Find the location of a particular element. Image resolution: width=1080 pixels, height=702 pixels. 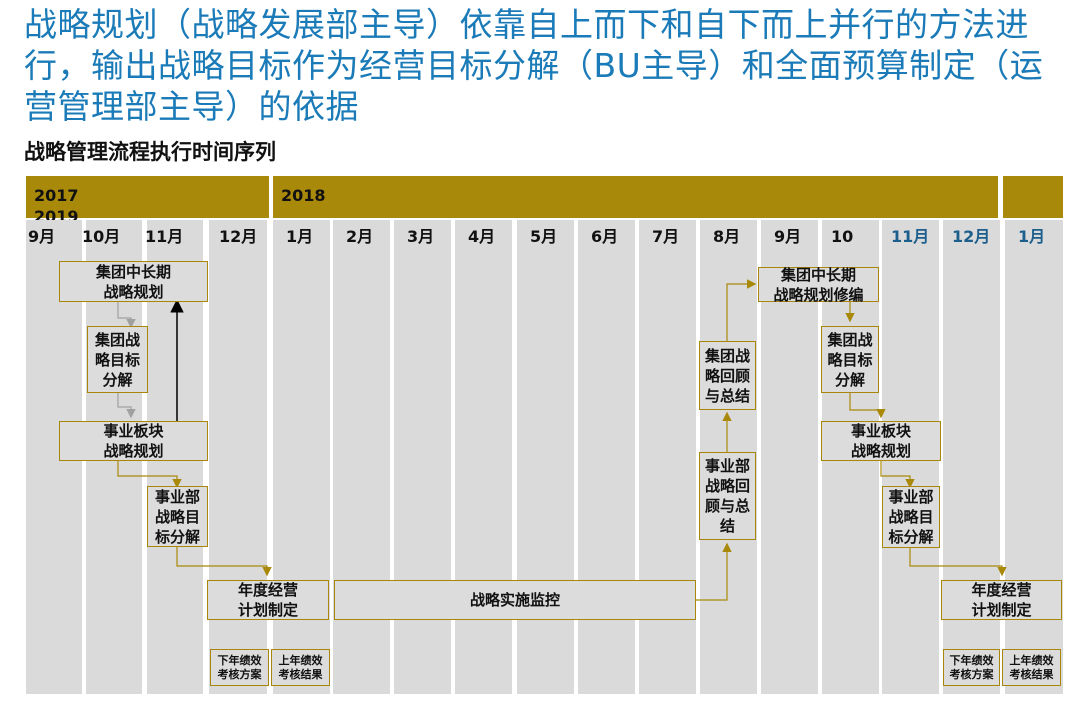

box-bu-strategy-plan: 事业板块 战略规划 is located at coordinates (133, 441).